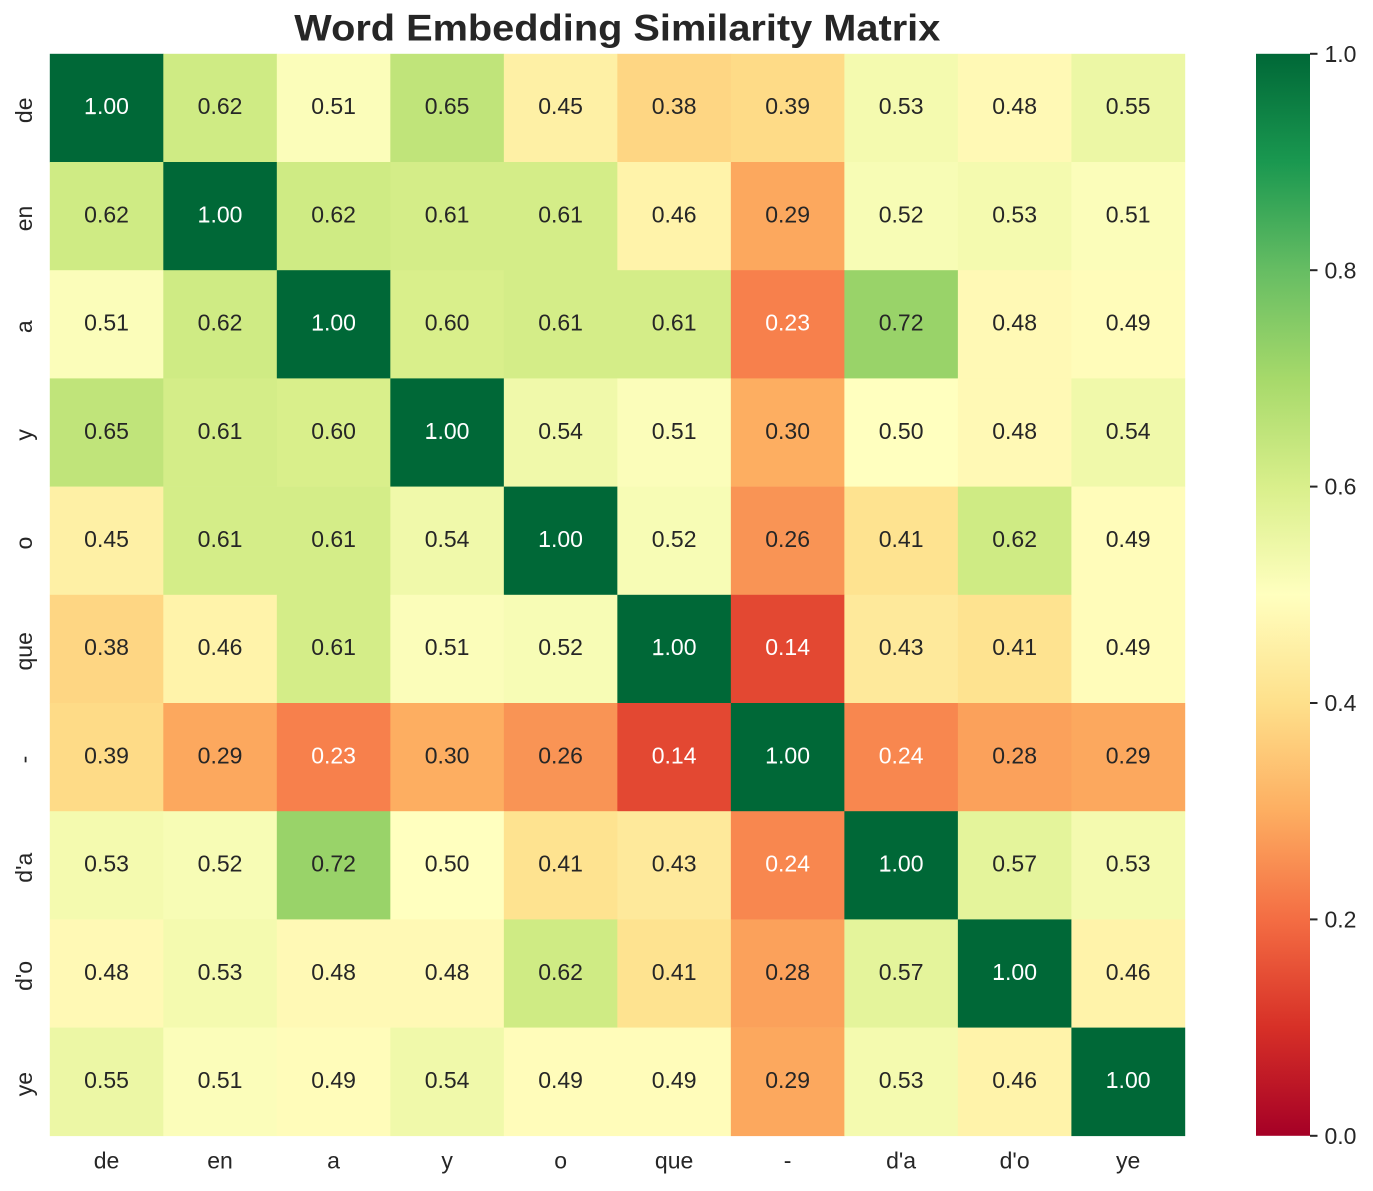  Describe the element at coordinates (617, 27) in the screenshot. I see `svg-text:Word Embedding Similarity Matr: Word Embedding Similarity Matrix` at that location.